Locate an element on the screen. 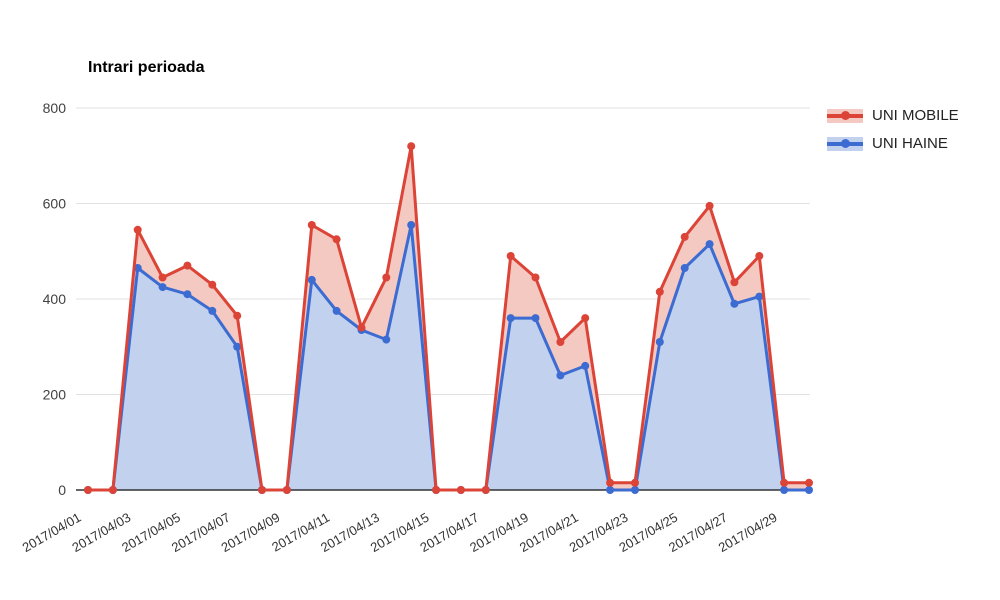 The image size is (1000, 600). y-axis-label: 200 is located at coordinates (55, 395).